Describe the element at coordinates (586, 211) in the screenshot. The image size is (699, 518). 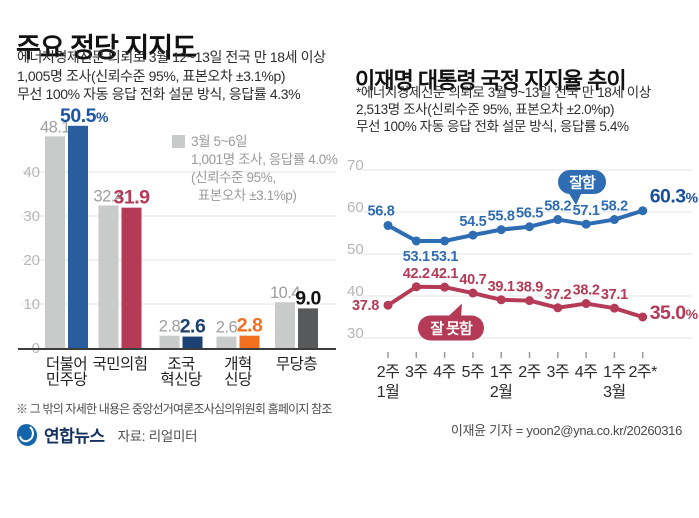
I see `svg-text: 57.1` at that location.